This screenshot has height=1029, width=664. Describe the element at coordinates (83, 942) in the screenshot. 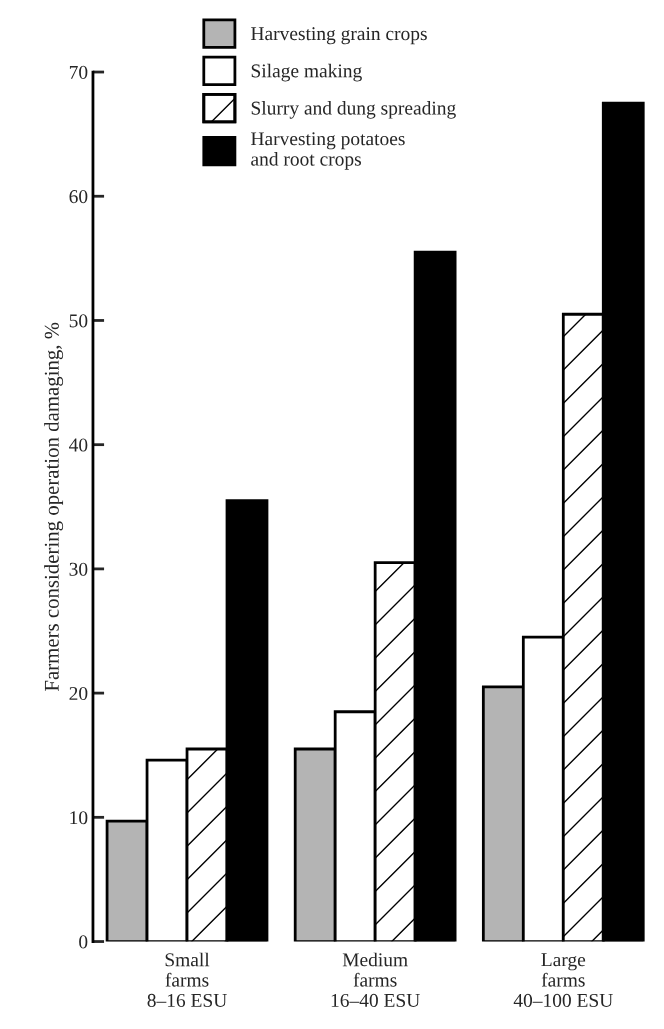

I see `y-tick-label: 0` at that location.